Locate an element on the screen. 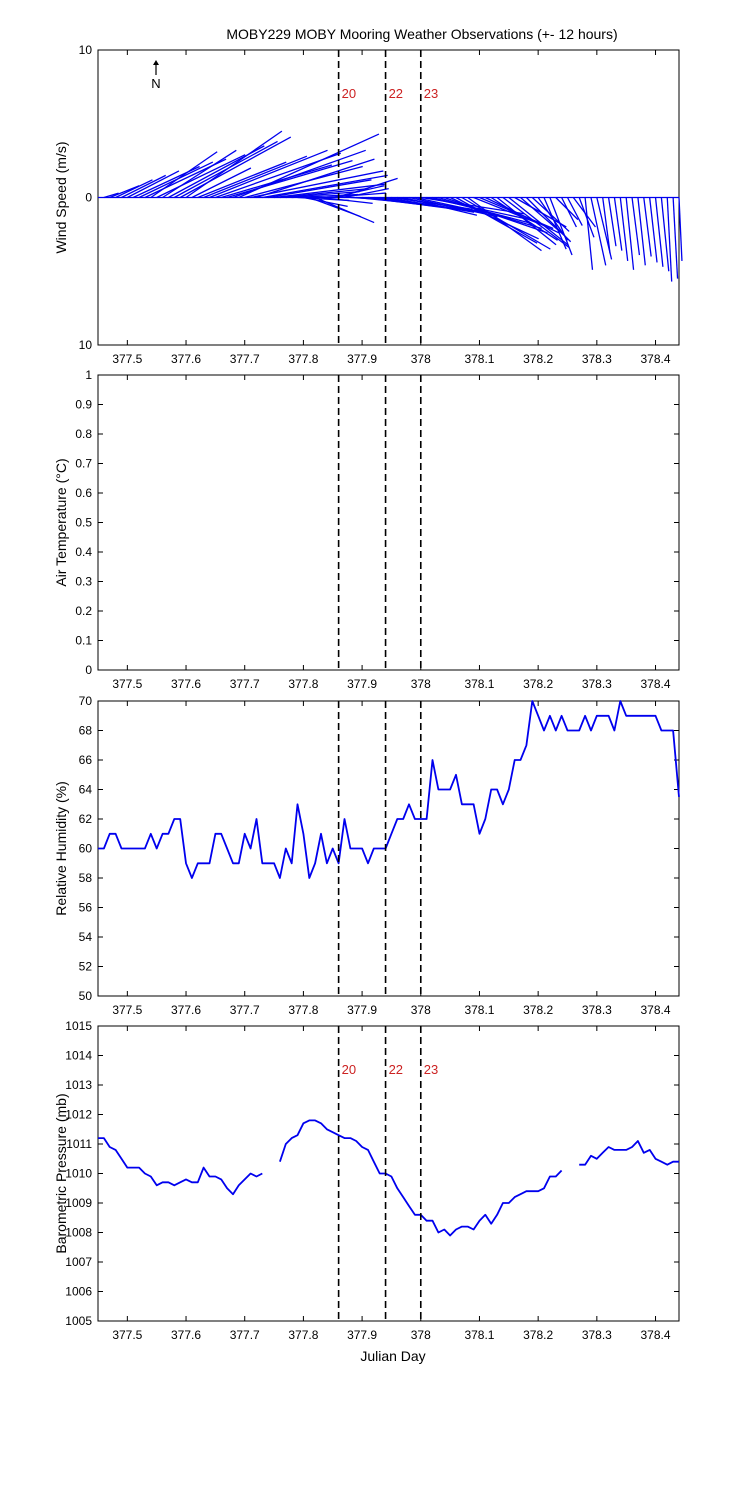 This screenshot has width=750, height=1500. air-temp-ytick-label: 0.5 is located at coordinates (83, 523).